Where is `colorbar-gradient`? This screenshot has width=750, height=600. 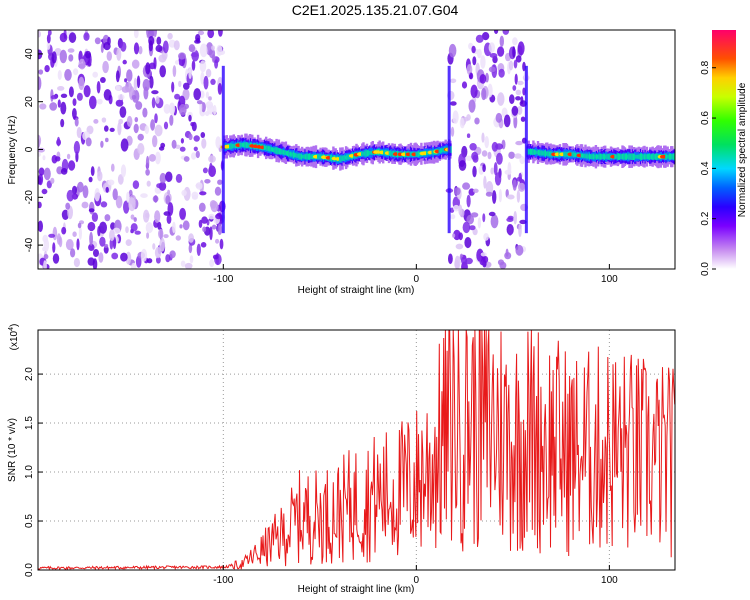
colorbar-gradient is located at coordinates (724, 149).